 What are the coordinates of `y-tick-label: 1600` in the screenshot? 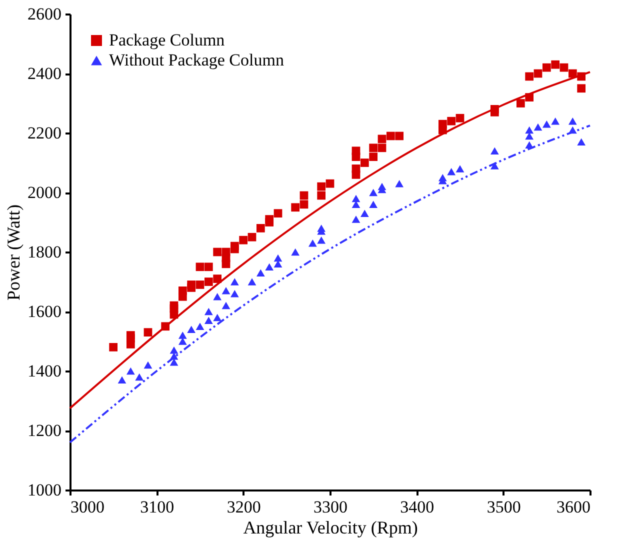 It's located at (45, 311).